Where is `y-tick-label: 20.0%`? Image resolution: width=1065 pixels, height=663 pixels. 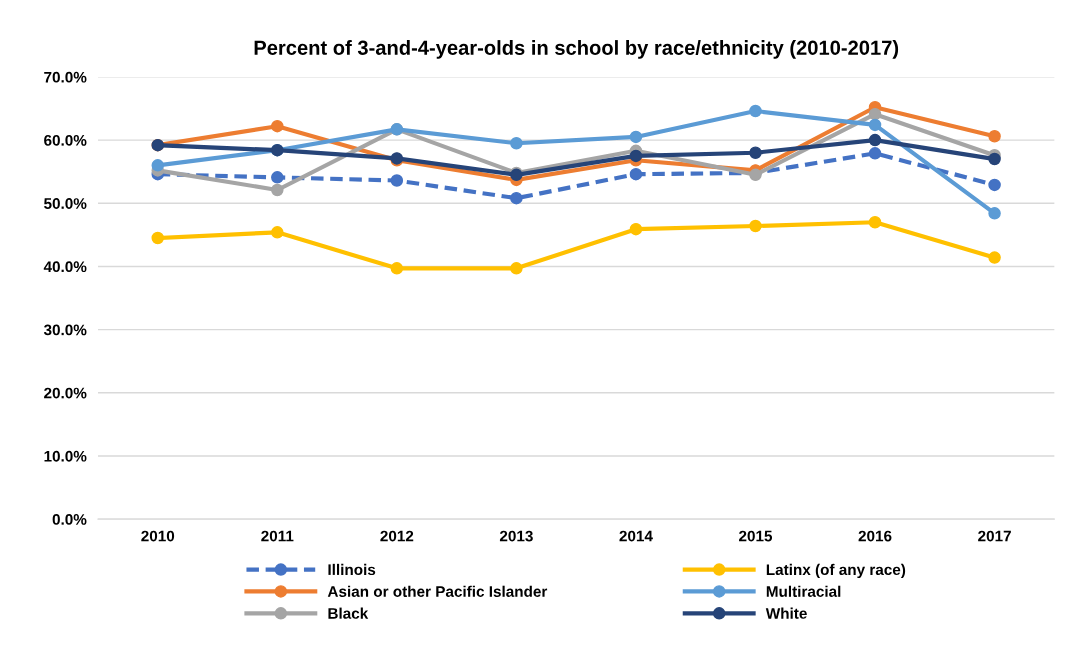 y-tick-label: 20.0% is located at coordinates (65, 393).